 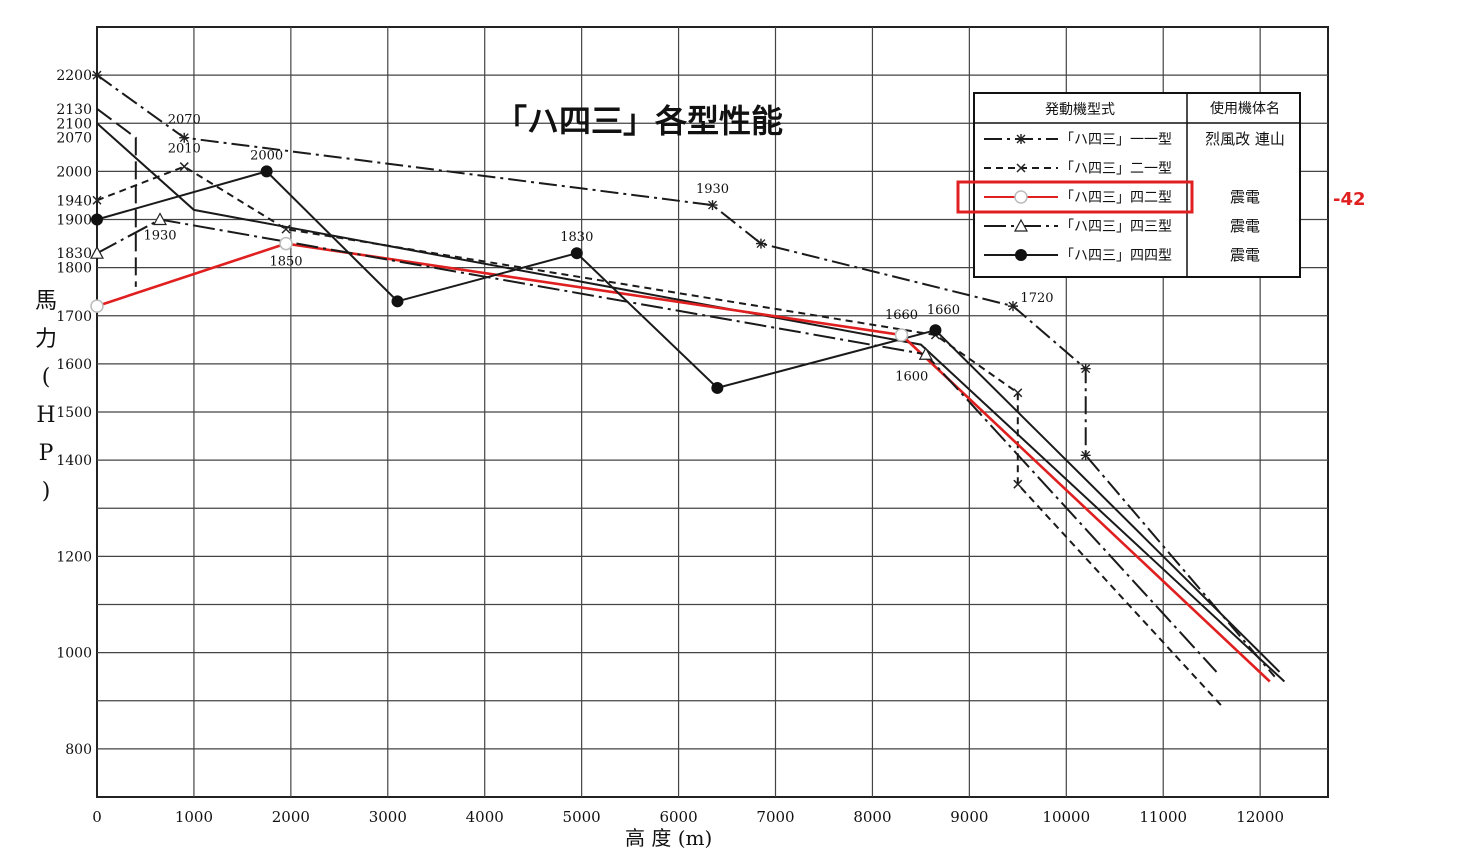 What do you see at coordinates (485, 817) in the screenshot?
I see `x-tick-label: 4000` at bounding box center [485, 817].